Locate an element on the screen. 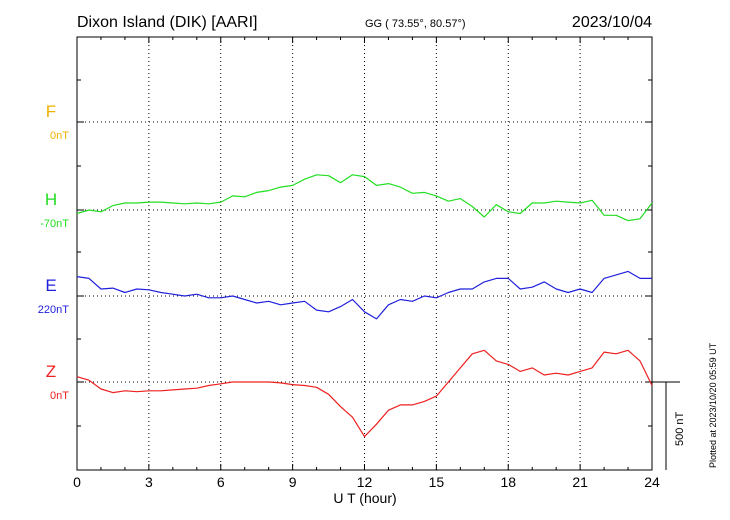  component-name-f: F is located at coordinates (51, 111).